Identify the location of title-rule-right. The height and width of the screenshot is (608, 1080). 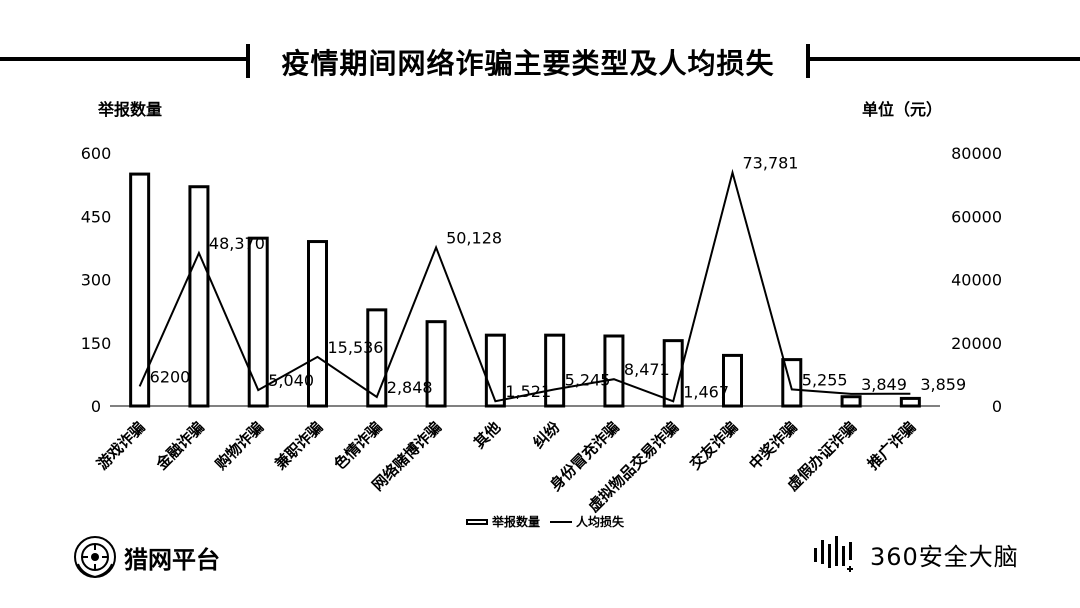
(945, 59).